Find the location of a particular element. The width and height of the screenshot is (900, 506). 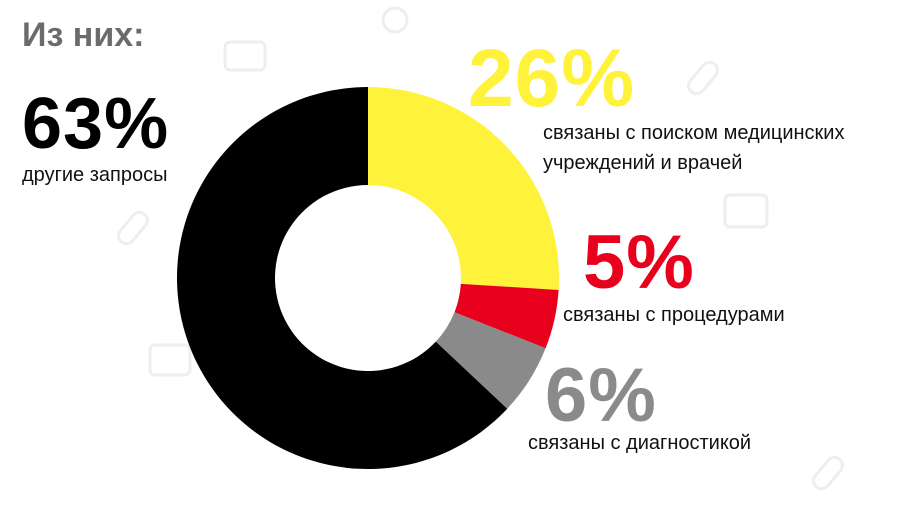

percent-label: 6% is located at coordinates (601, 395).